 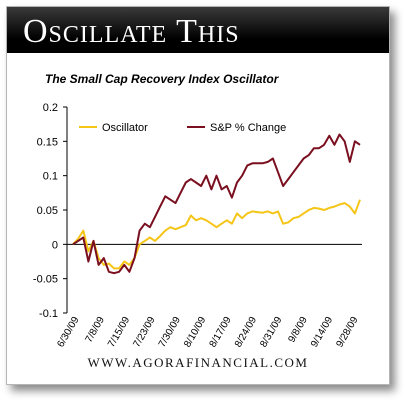 I want to click on x-tick-label: 8/17/09, so click(x=221, y=332).